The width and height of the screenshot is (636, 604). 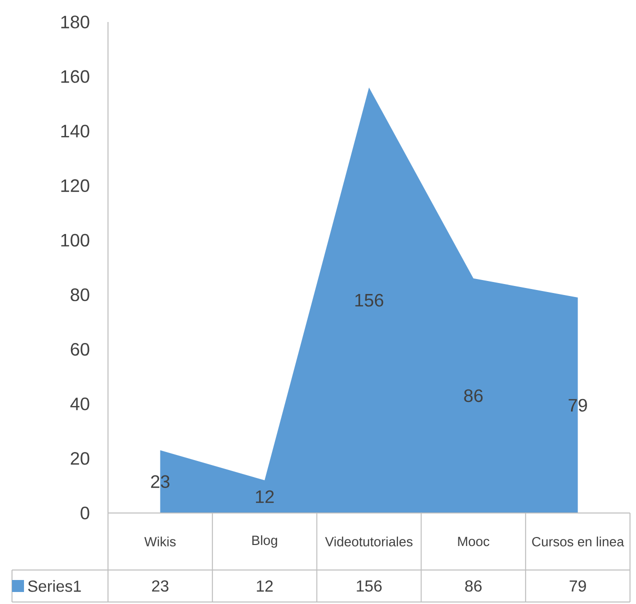 I want to click on y-tick-label: 100, so click(x=75, y=240).